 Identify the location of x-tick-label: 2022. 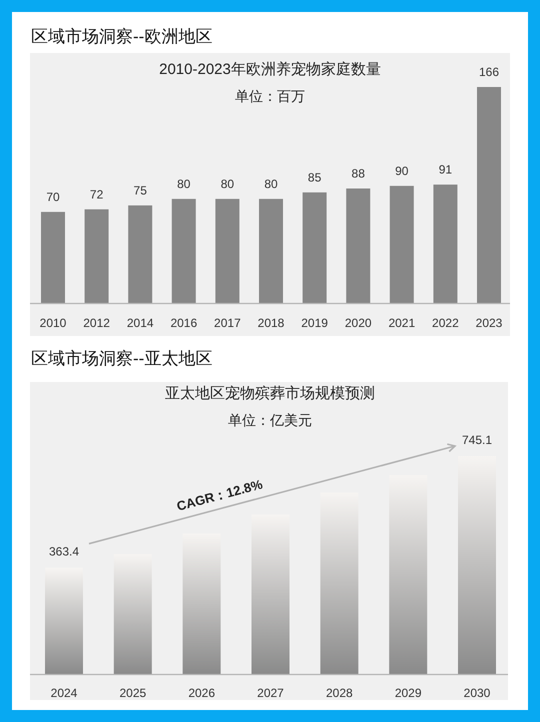
(446, 323).